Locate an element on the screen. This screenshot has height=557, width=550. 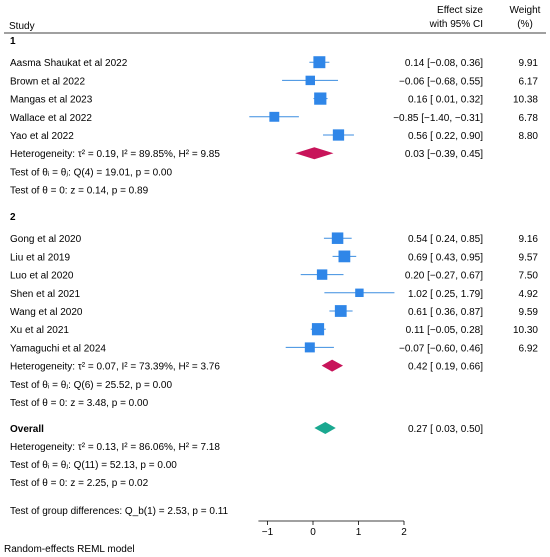
study-label: Shen et al 2021 is located at coordinates (45, 294).